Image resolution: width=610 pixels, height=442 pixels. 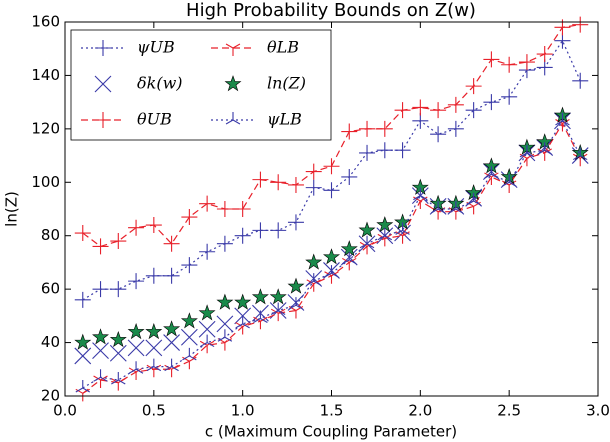 I want to click on legend-label: ln(Z), so click(x=286, y=83).